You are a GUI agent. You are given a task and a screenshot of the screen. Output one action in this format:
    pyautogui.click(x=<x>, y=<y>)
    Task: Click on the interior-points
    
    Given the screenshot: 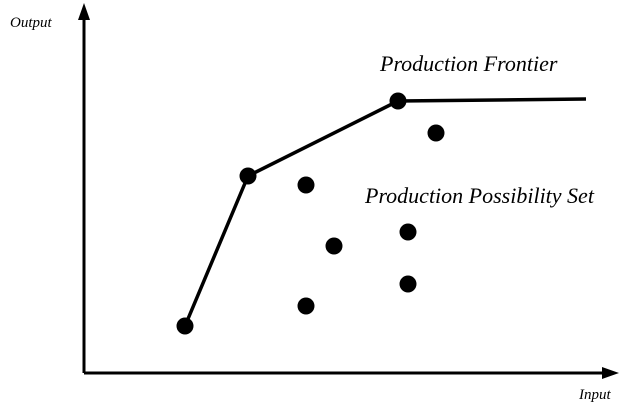 What is the action you would take?
    pyautogui.click(x=371, y=219)
    